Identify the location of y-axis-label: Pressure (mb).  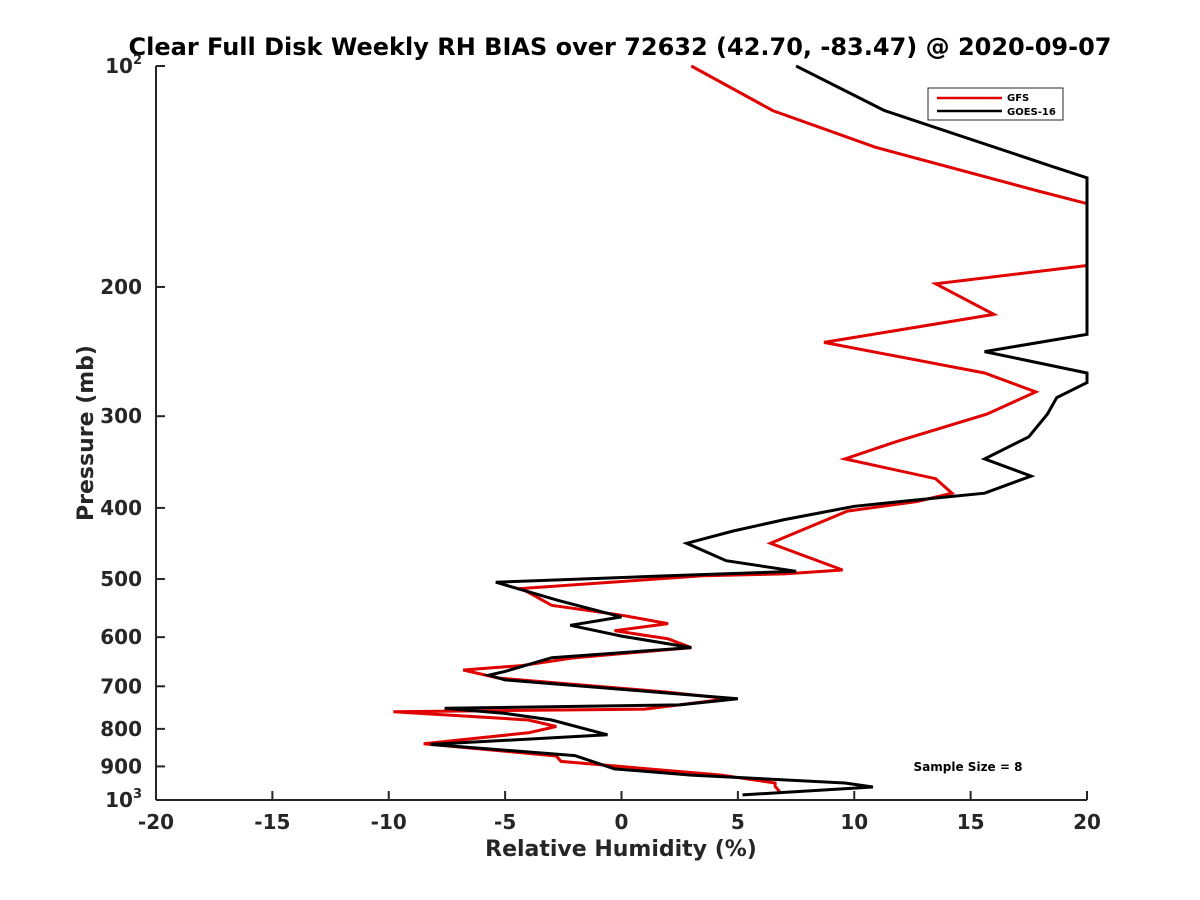
(86, 433).